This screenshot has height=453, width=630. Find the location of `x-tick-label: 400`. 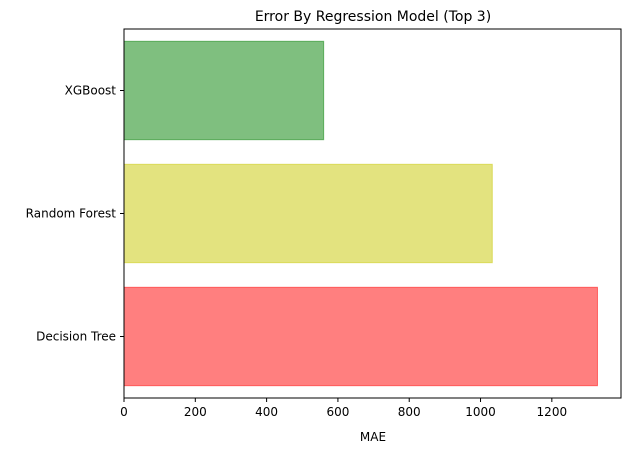

x-tick-label: 400 is located at coordinates (266, 412).